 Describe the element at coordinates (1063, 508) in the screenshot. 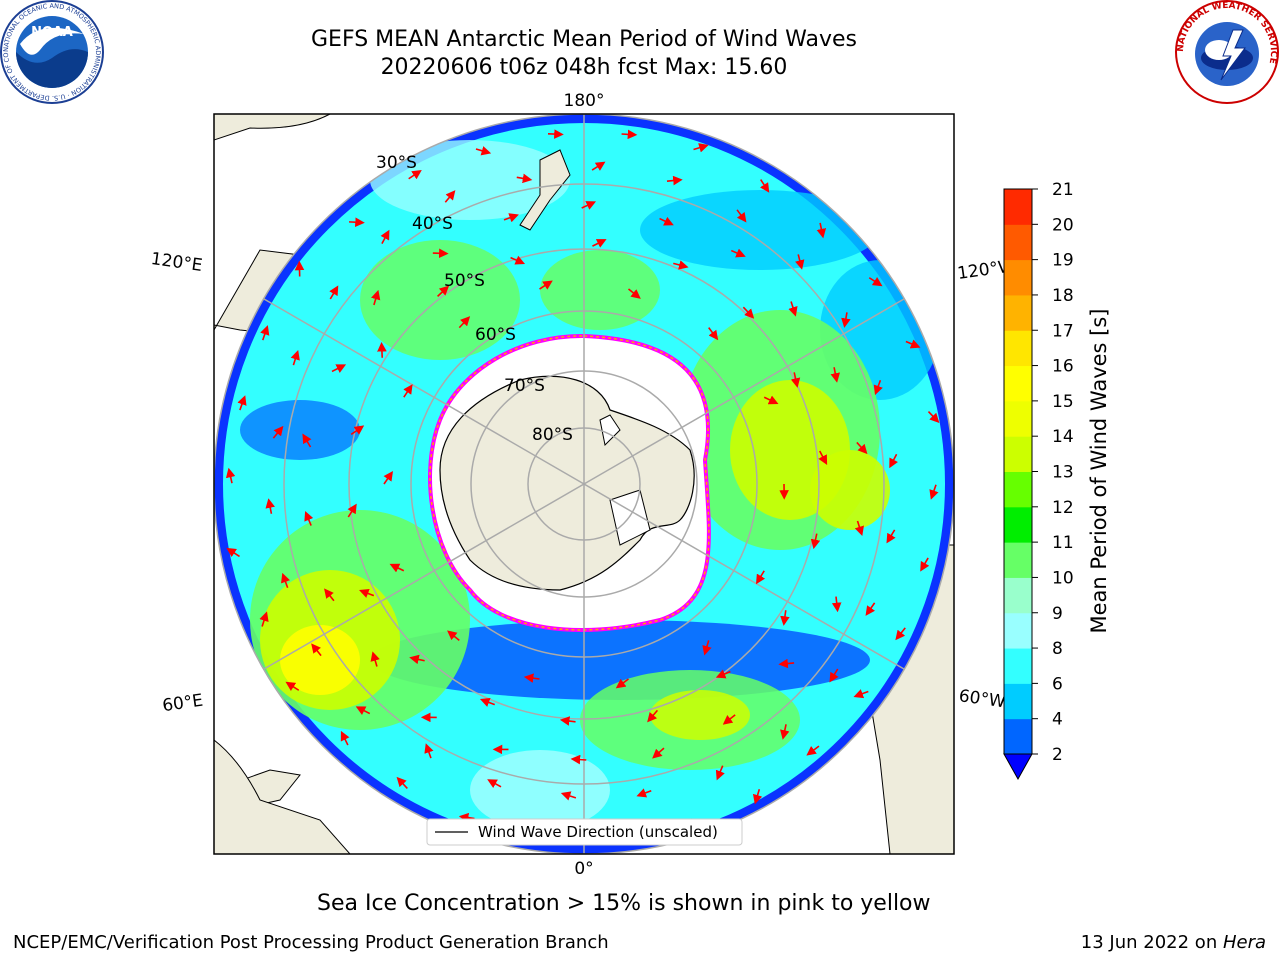

I see `colorbar-tick-label: 12` at that location.